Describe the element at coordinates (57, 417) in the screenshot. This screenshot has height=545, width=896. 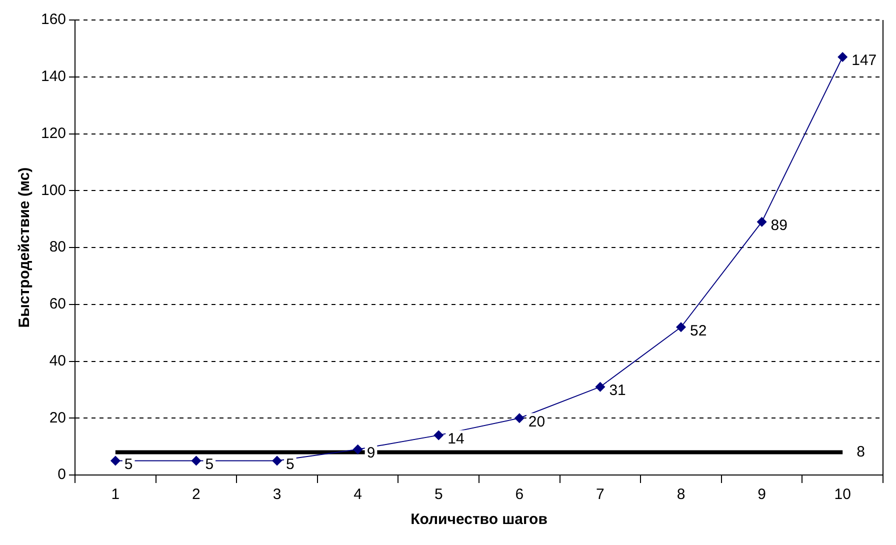
I see `y-tick-label: 20` at that location.